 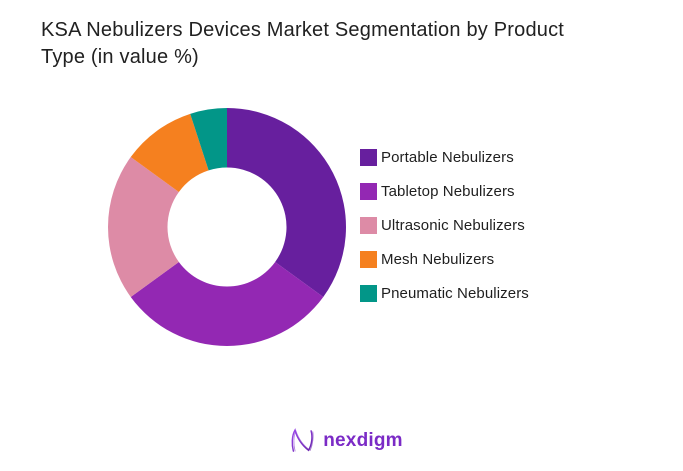 I want to click on legend-item: Portable Nebulizers, so click(x=444, y=157).